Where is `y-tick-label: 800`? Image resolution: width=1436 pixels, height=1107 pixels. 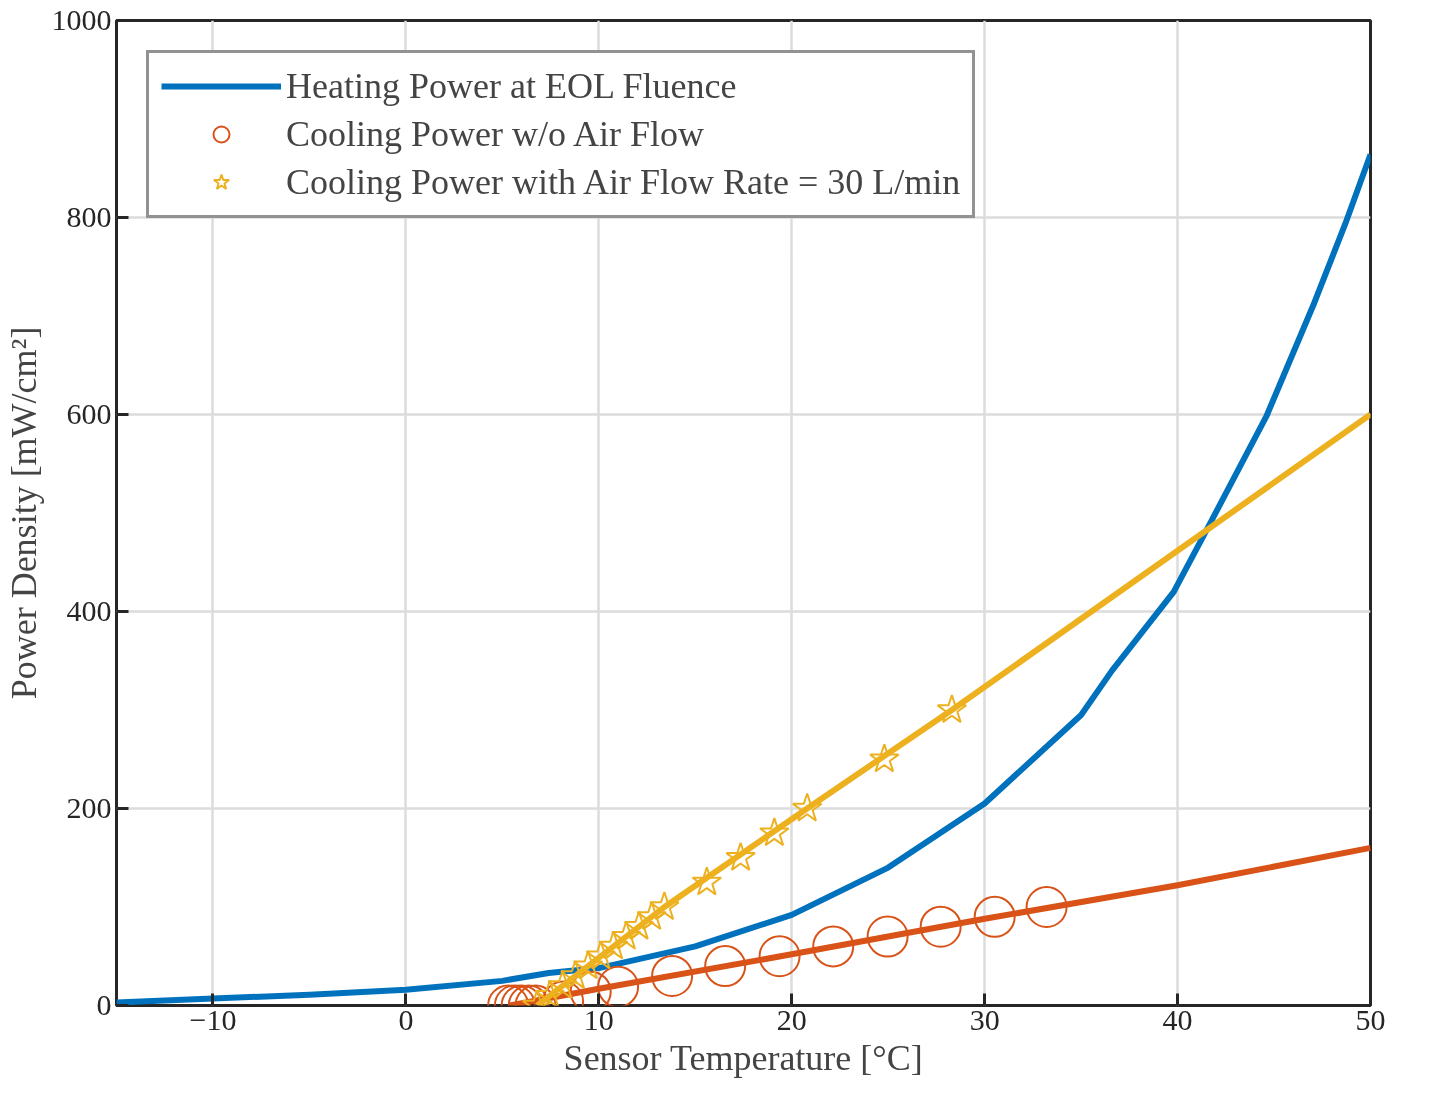
y-tick-label: 800 is located at coordinates (89, 216).